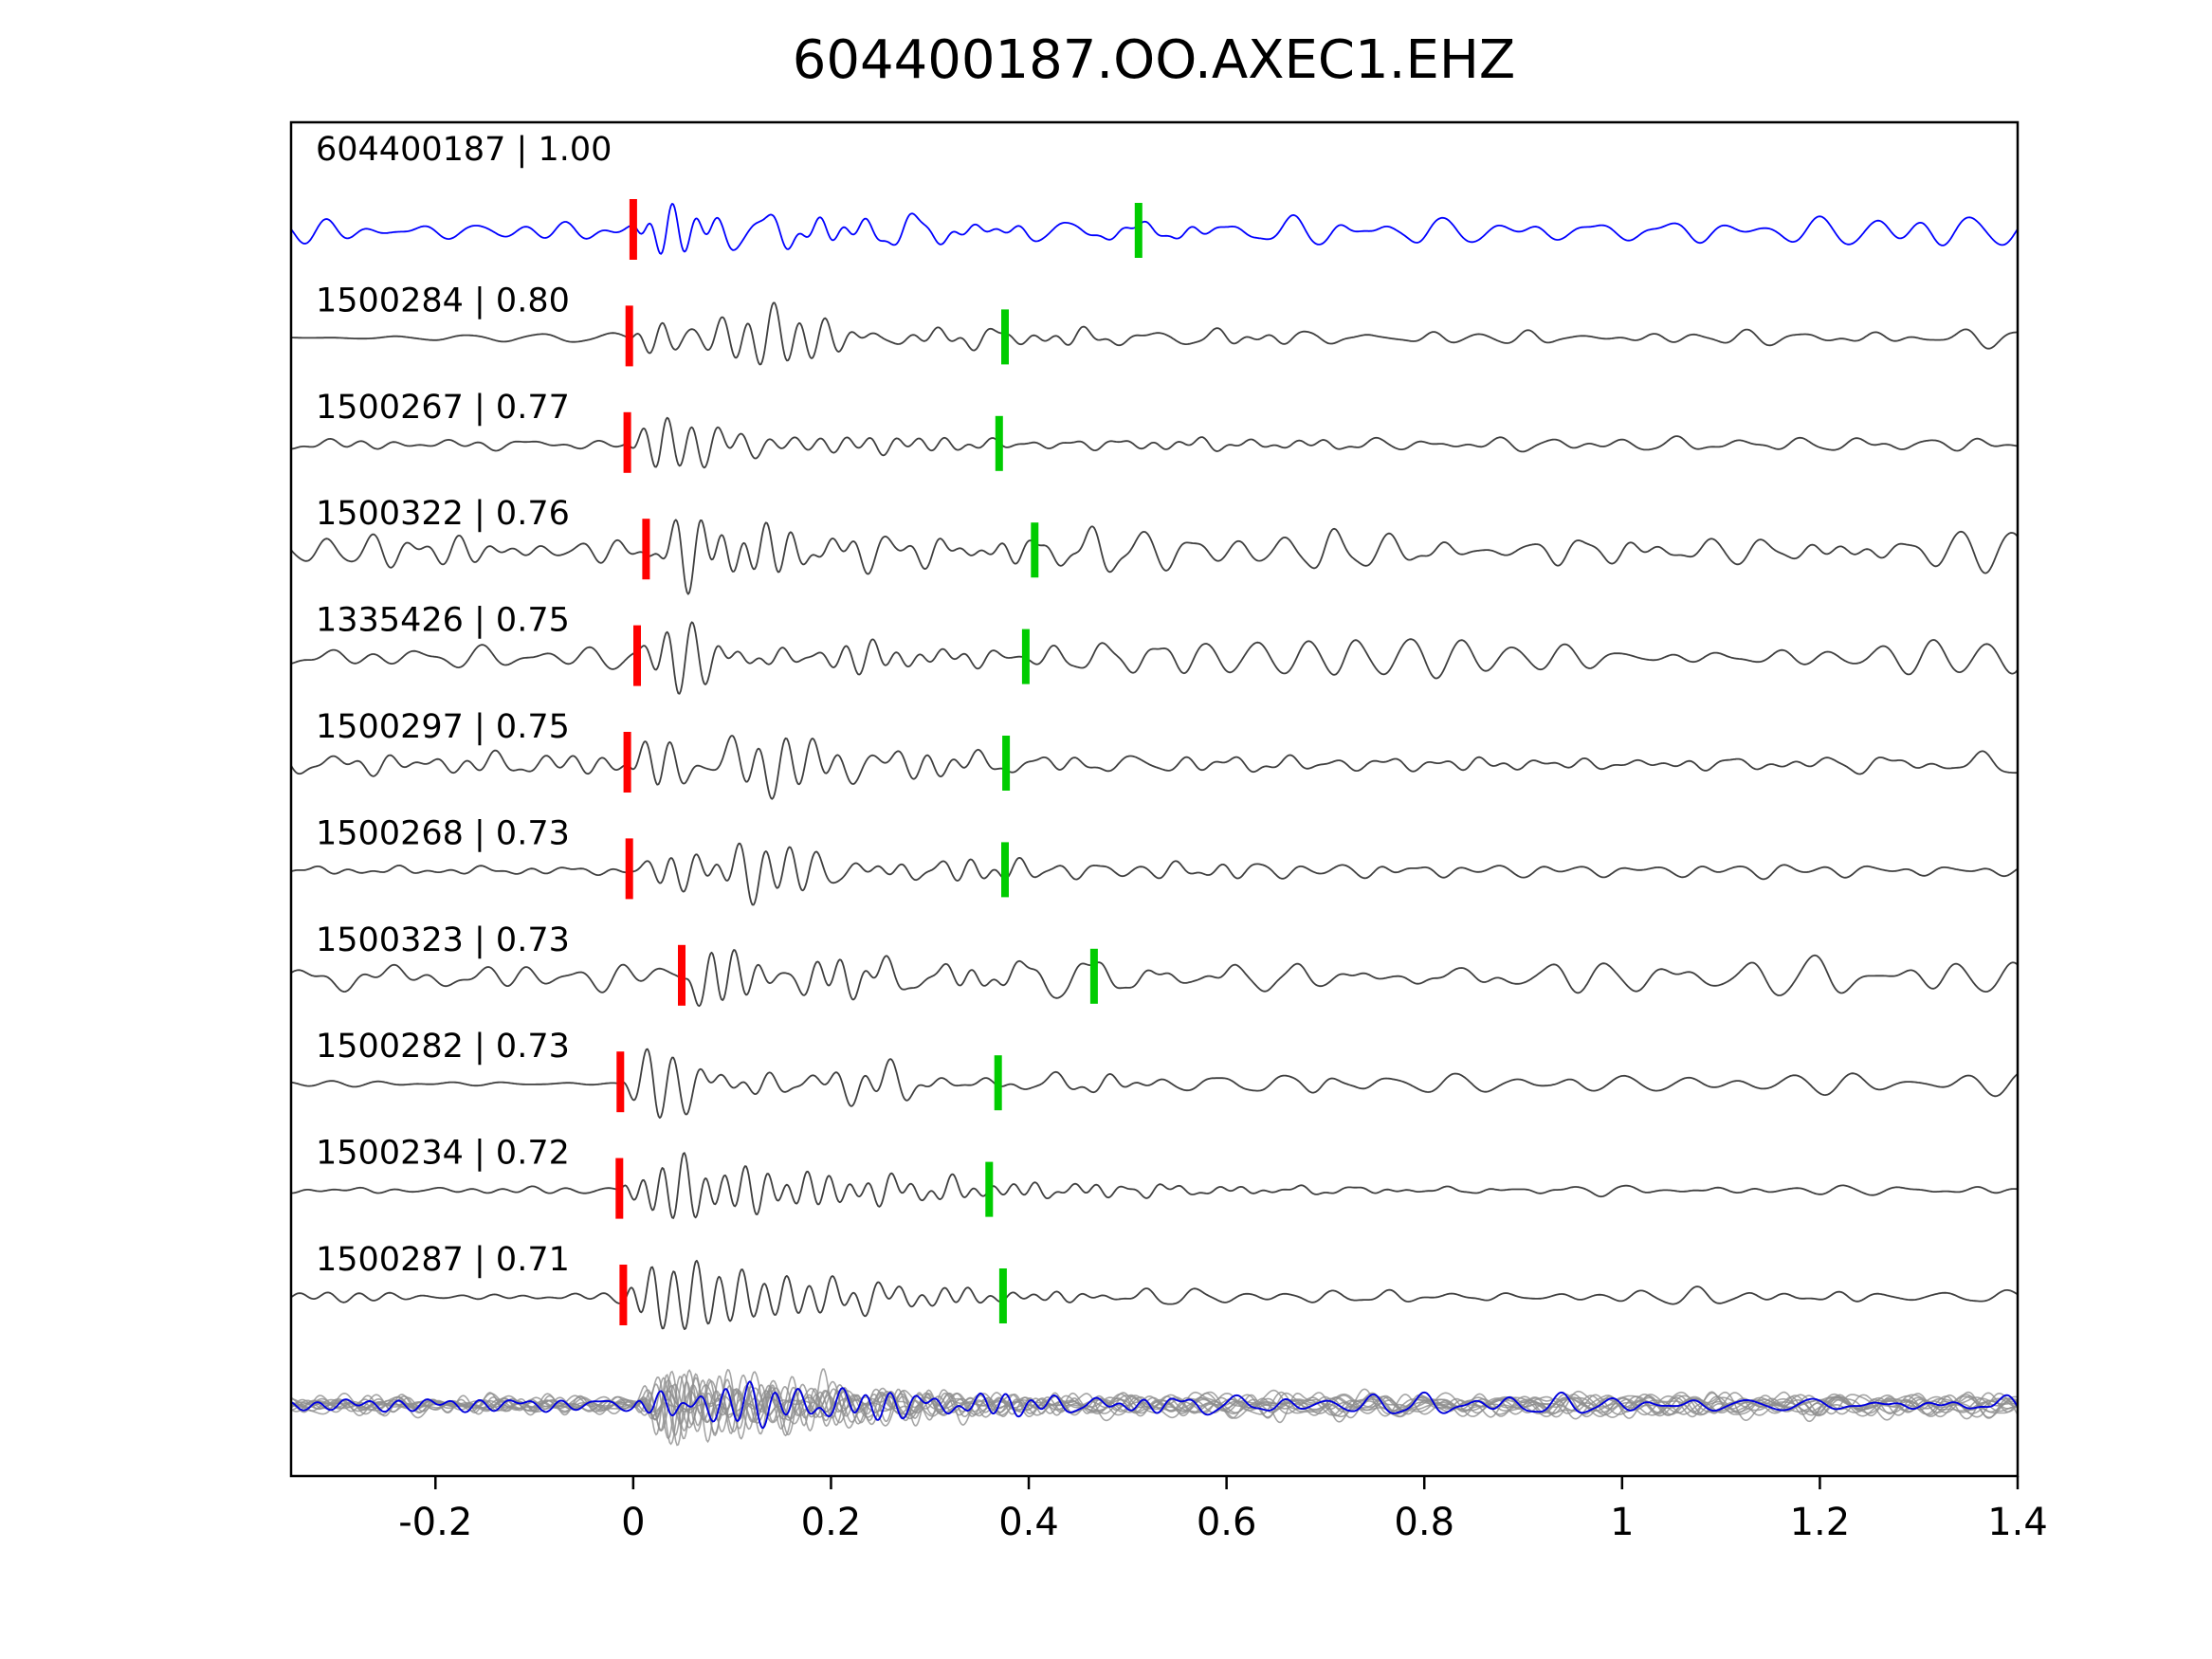 This screenshot has height=1659, width=2212. I want to click on trace-label: 1500322 | 0.76, so click(443, 514).